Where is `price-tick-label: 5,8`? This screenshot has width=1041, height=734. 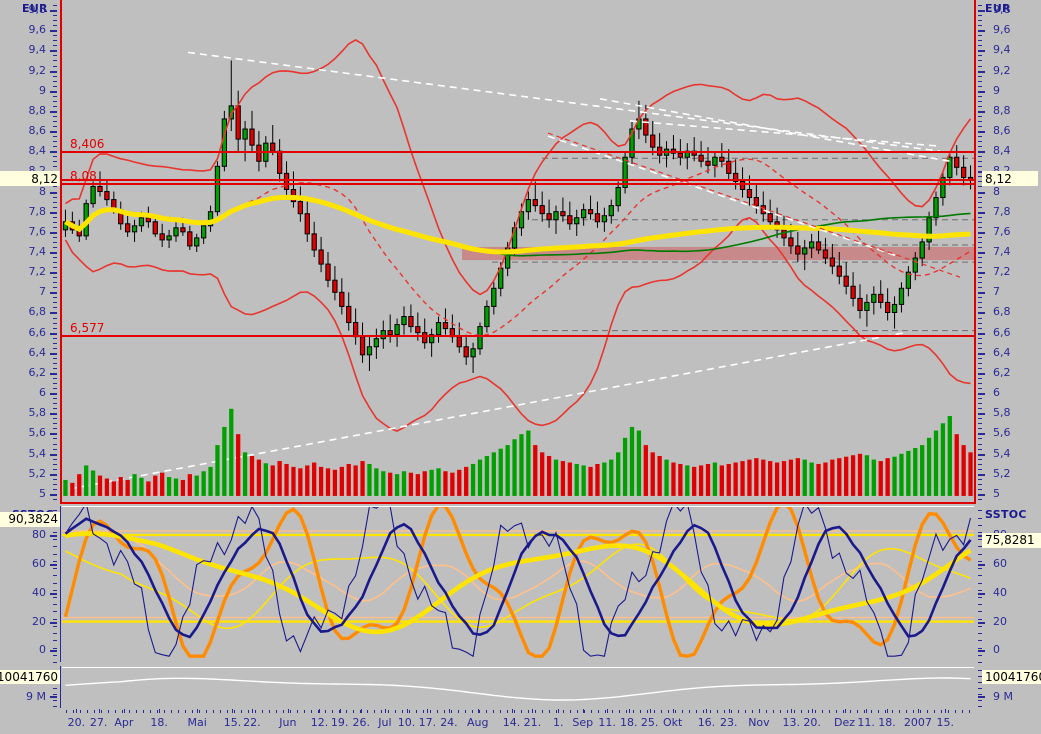 price-tick-label: 5,8 is located at coordinates (1002, 413).